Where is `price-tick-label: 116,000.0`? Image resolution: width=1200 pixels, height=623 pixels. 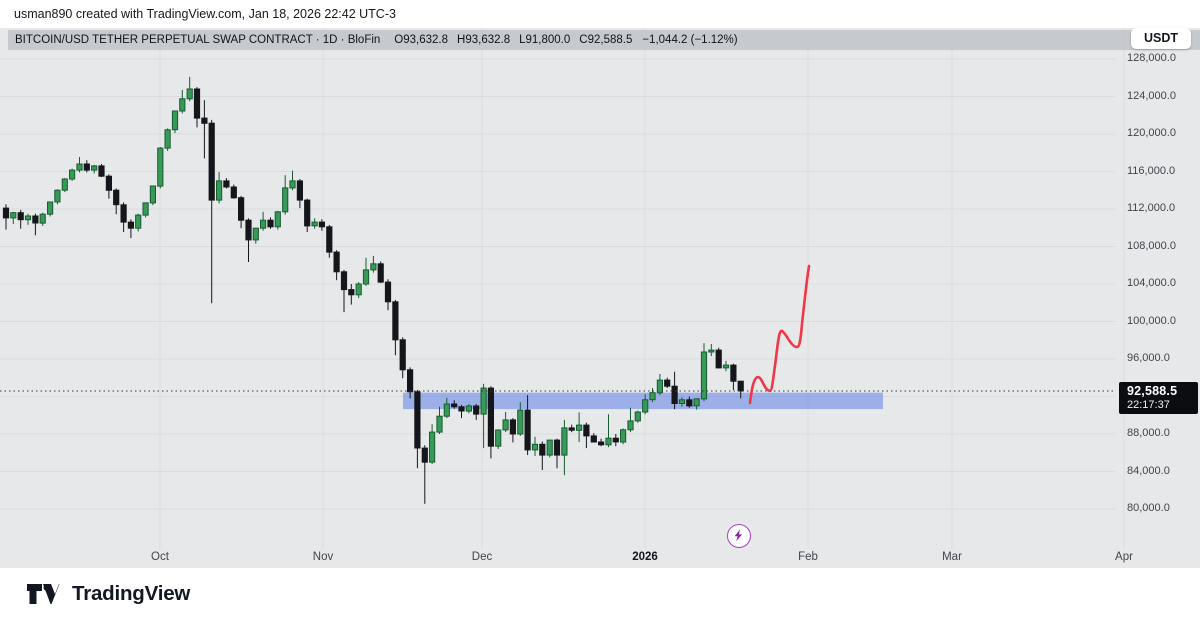 price-tick-label: 116,000.0 is located at coordinates (1151, 170).